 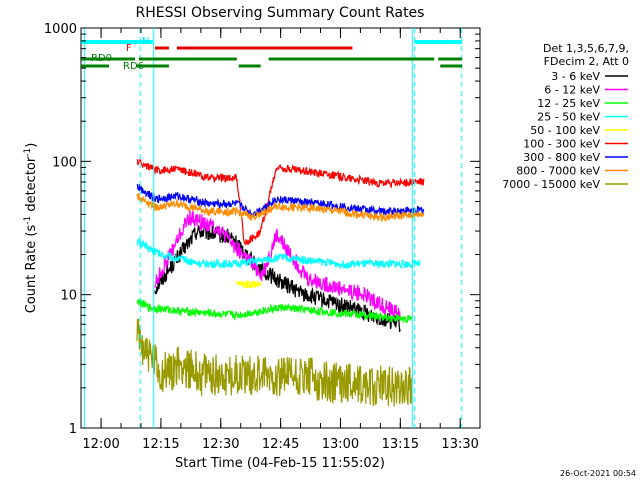 I want to click on x-tick-label: 12:30, so click(x=220, y=444).